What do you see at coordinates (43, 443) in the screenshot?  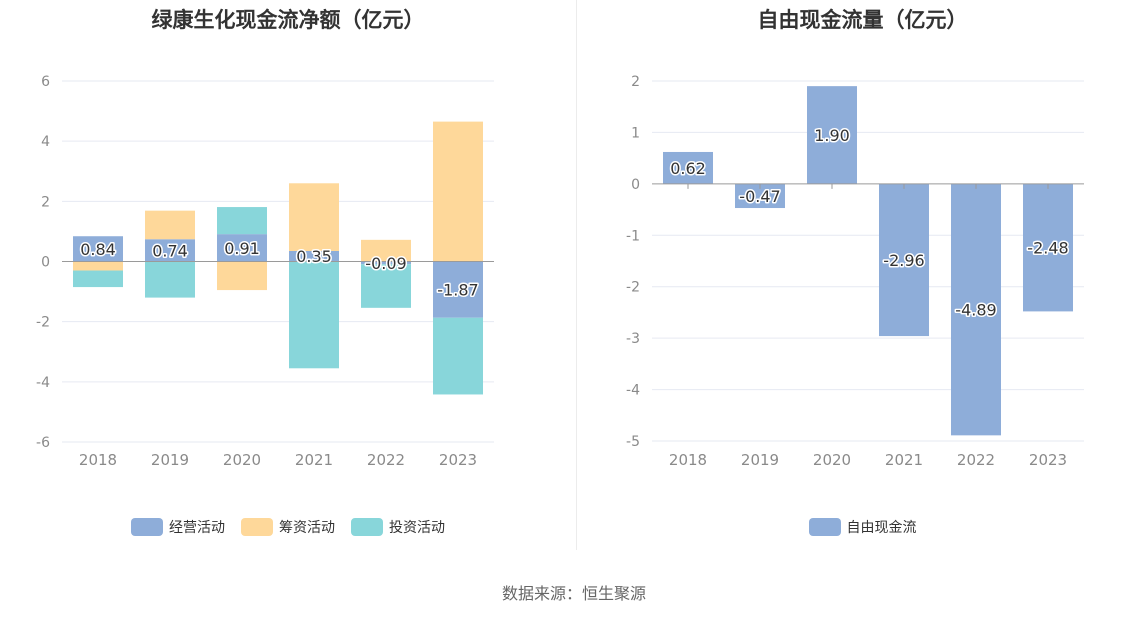 I see `y-tick-label: -6` at bounding box center [43, 443].